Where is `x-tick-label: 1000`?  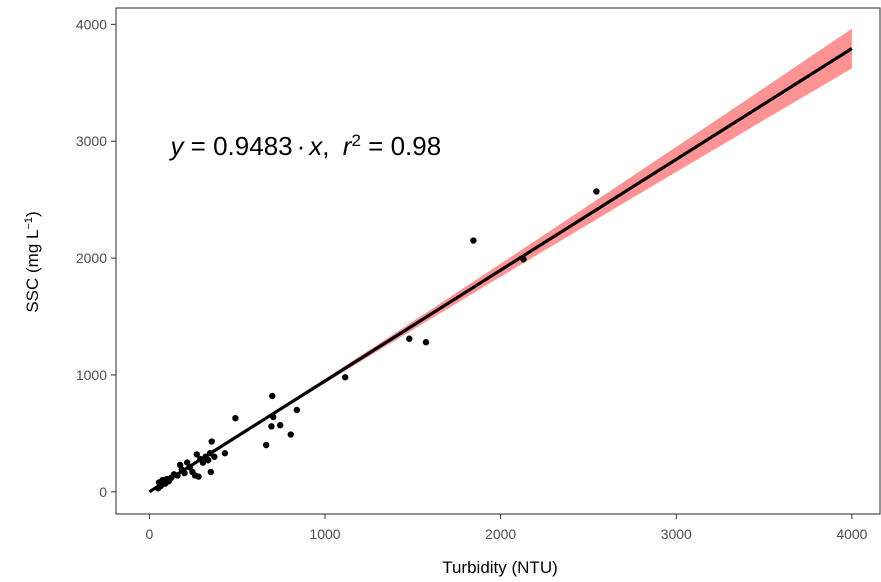 x-tick-label: 1000 is located at coordinates (324, 534).